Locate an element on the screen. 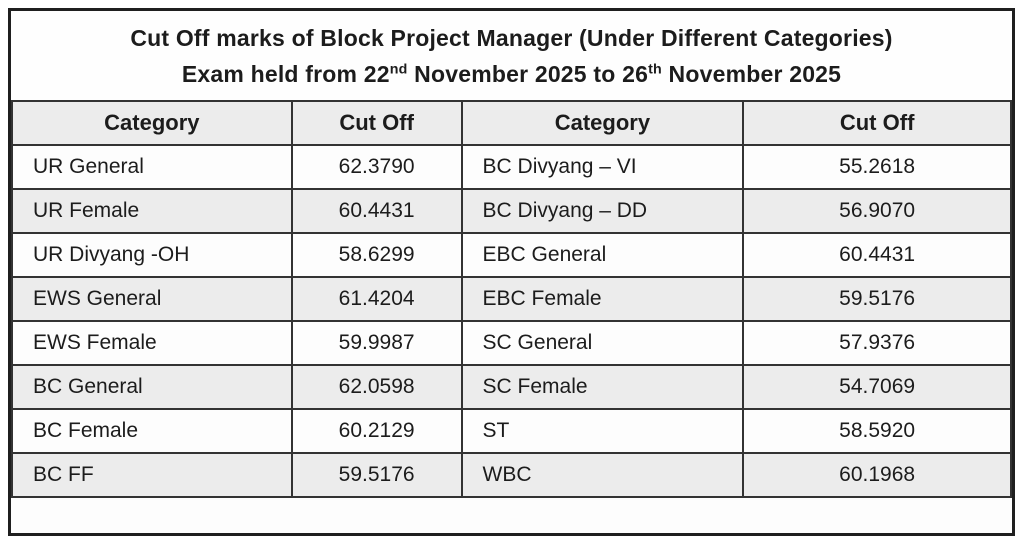  header-category-right: Category is located at coordinates (602, 123).